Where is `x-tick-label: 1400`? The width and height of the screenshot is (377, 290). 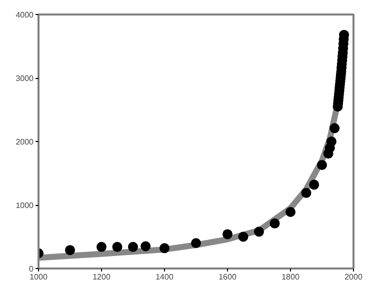 x-tick-label: 1400 is located at coordinates (165, 277).